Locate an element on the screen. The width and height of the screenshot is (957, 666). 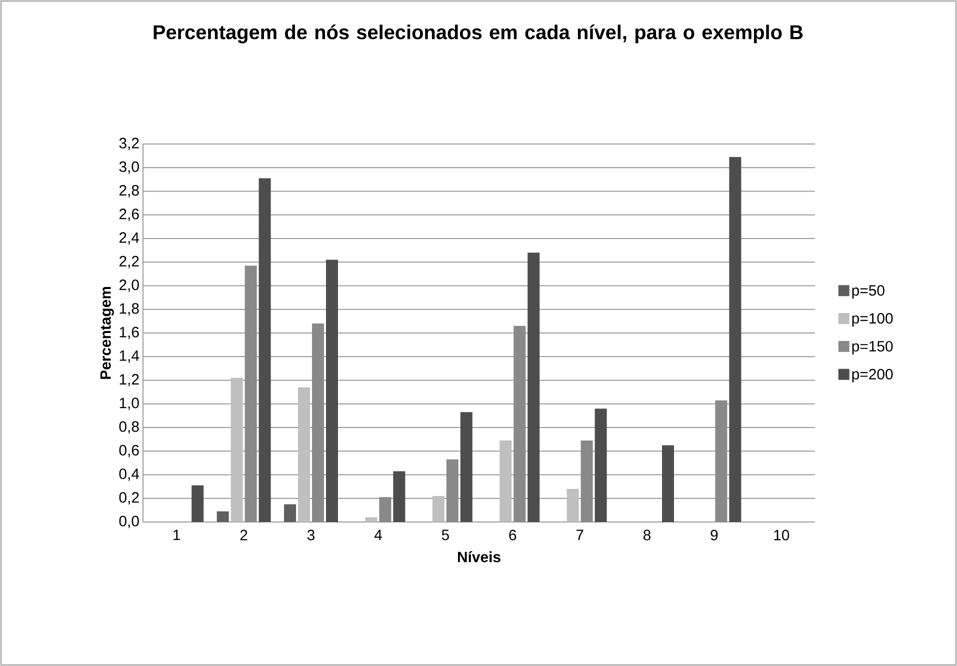
x-tick-label: 7 is located at coordinates (580, 535).